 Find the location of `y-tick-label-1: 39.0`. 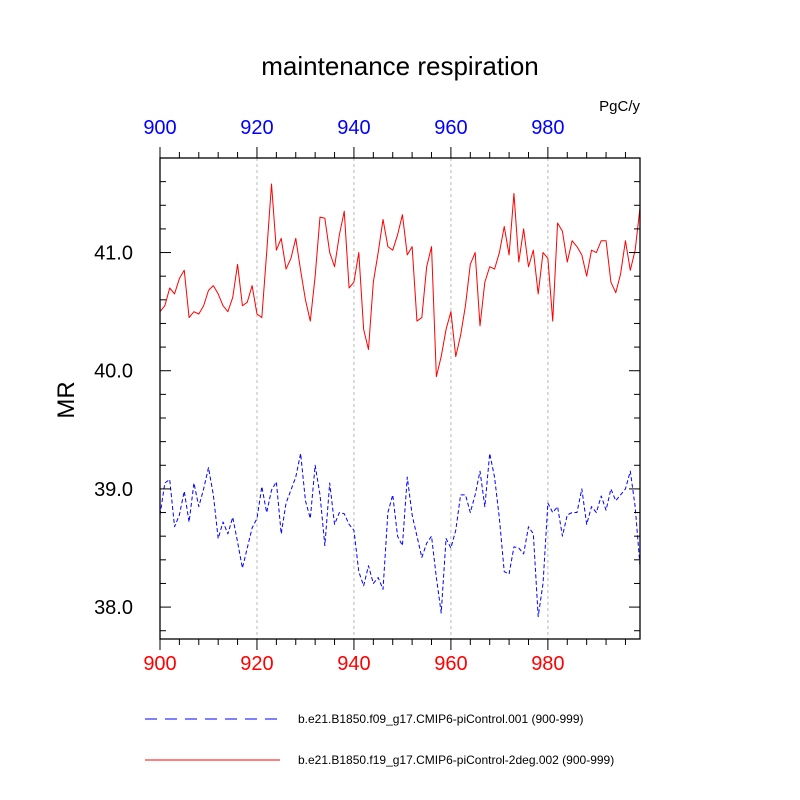

y-tick-label-1: 39.0 is located at coordinates (113, 490).